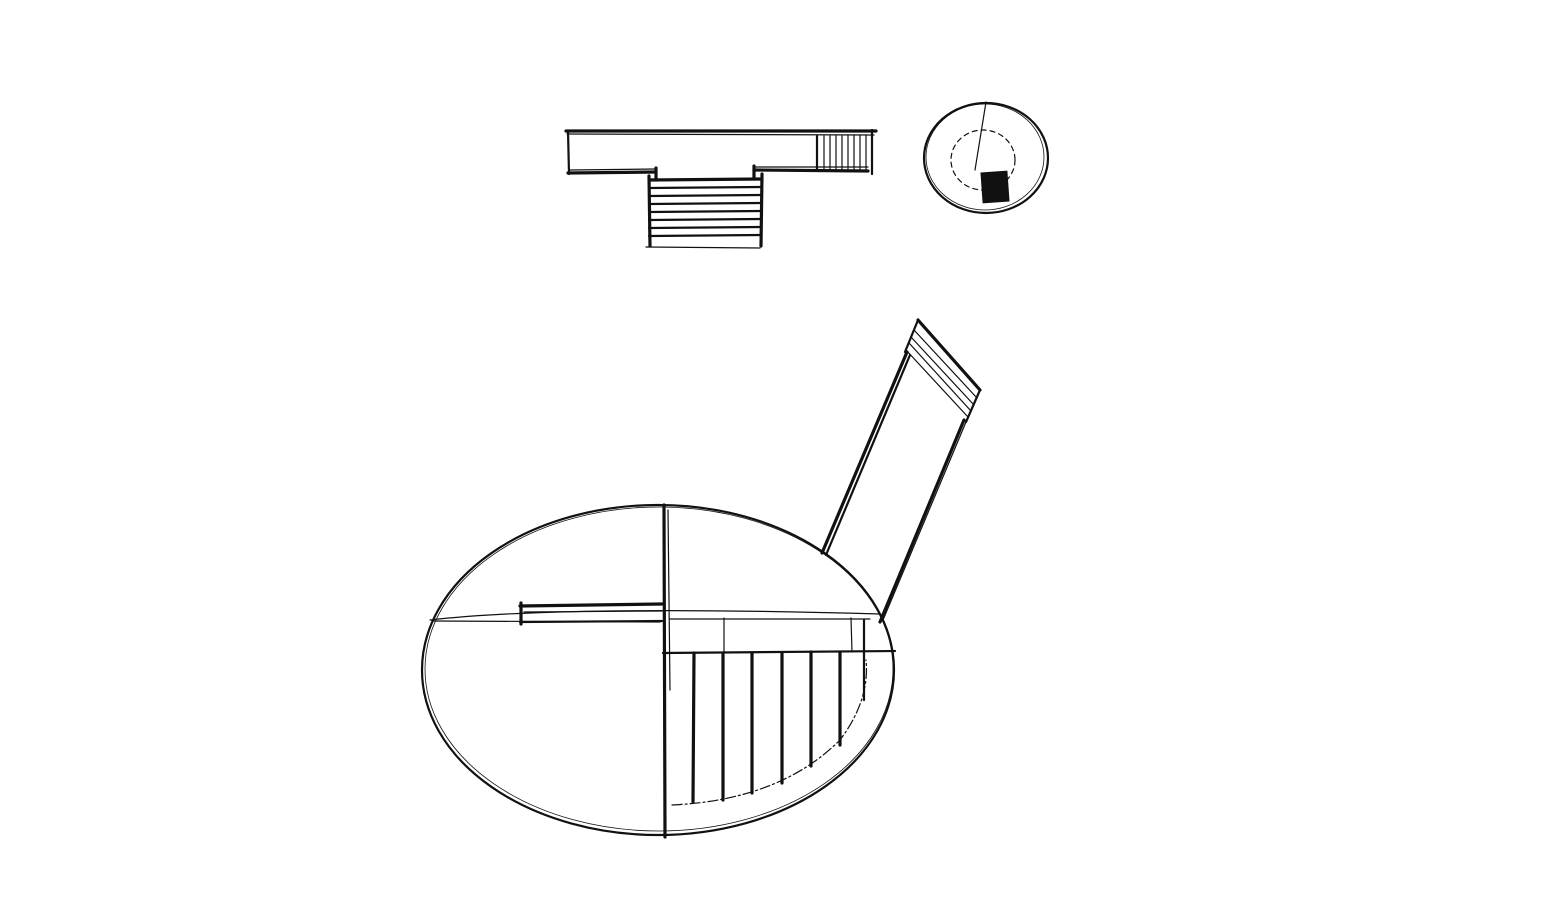  Describe the element at coordinates (811, 170) in the screenshot. I see `slab-underside-right` at that location.